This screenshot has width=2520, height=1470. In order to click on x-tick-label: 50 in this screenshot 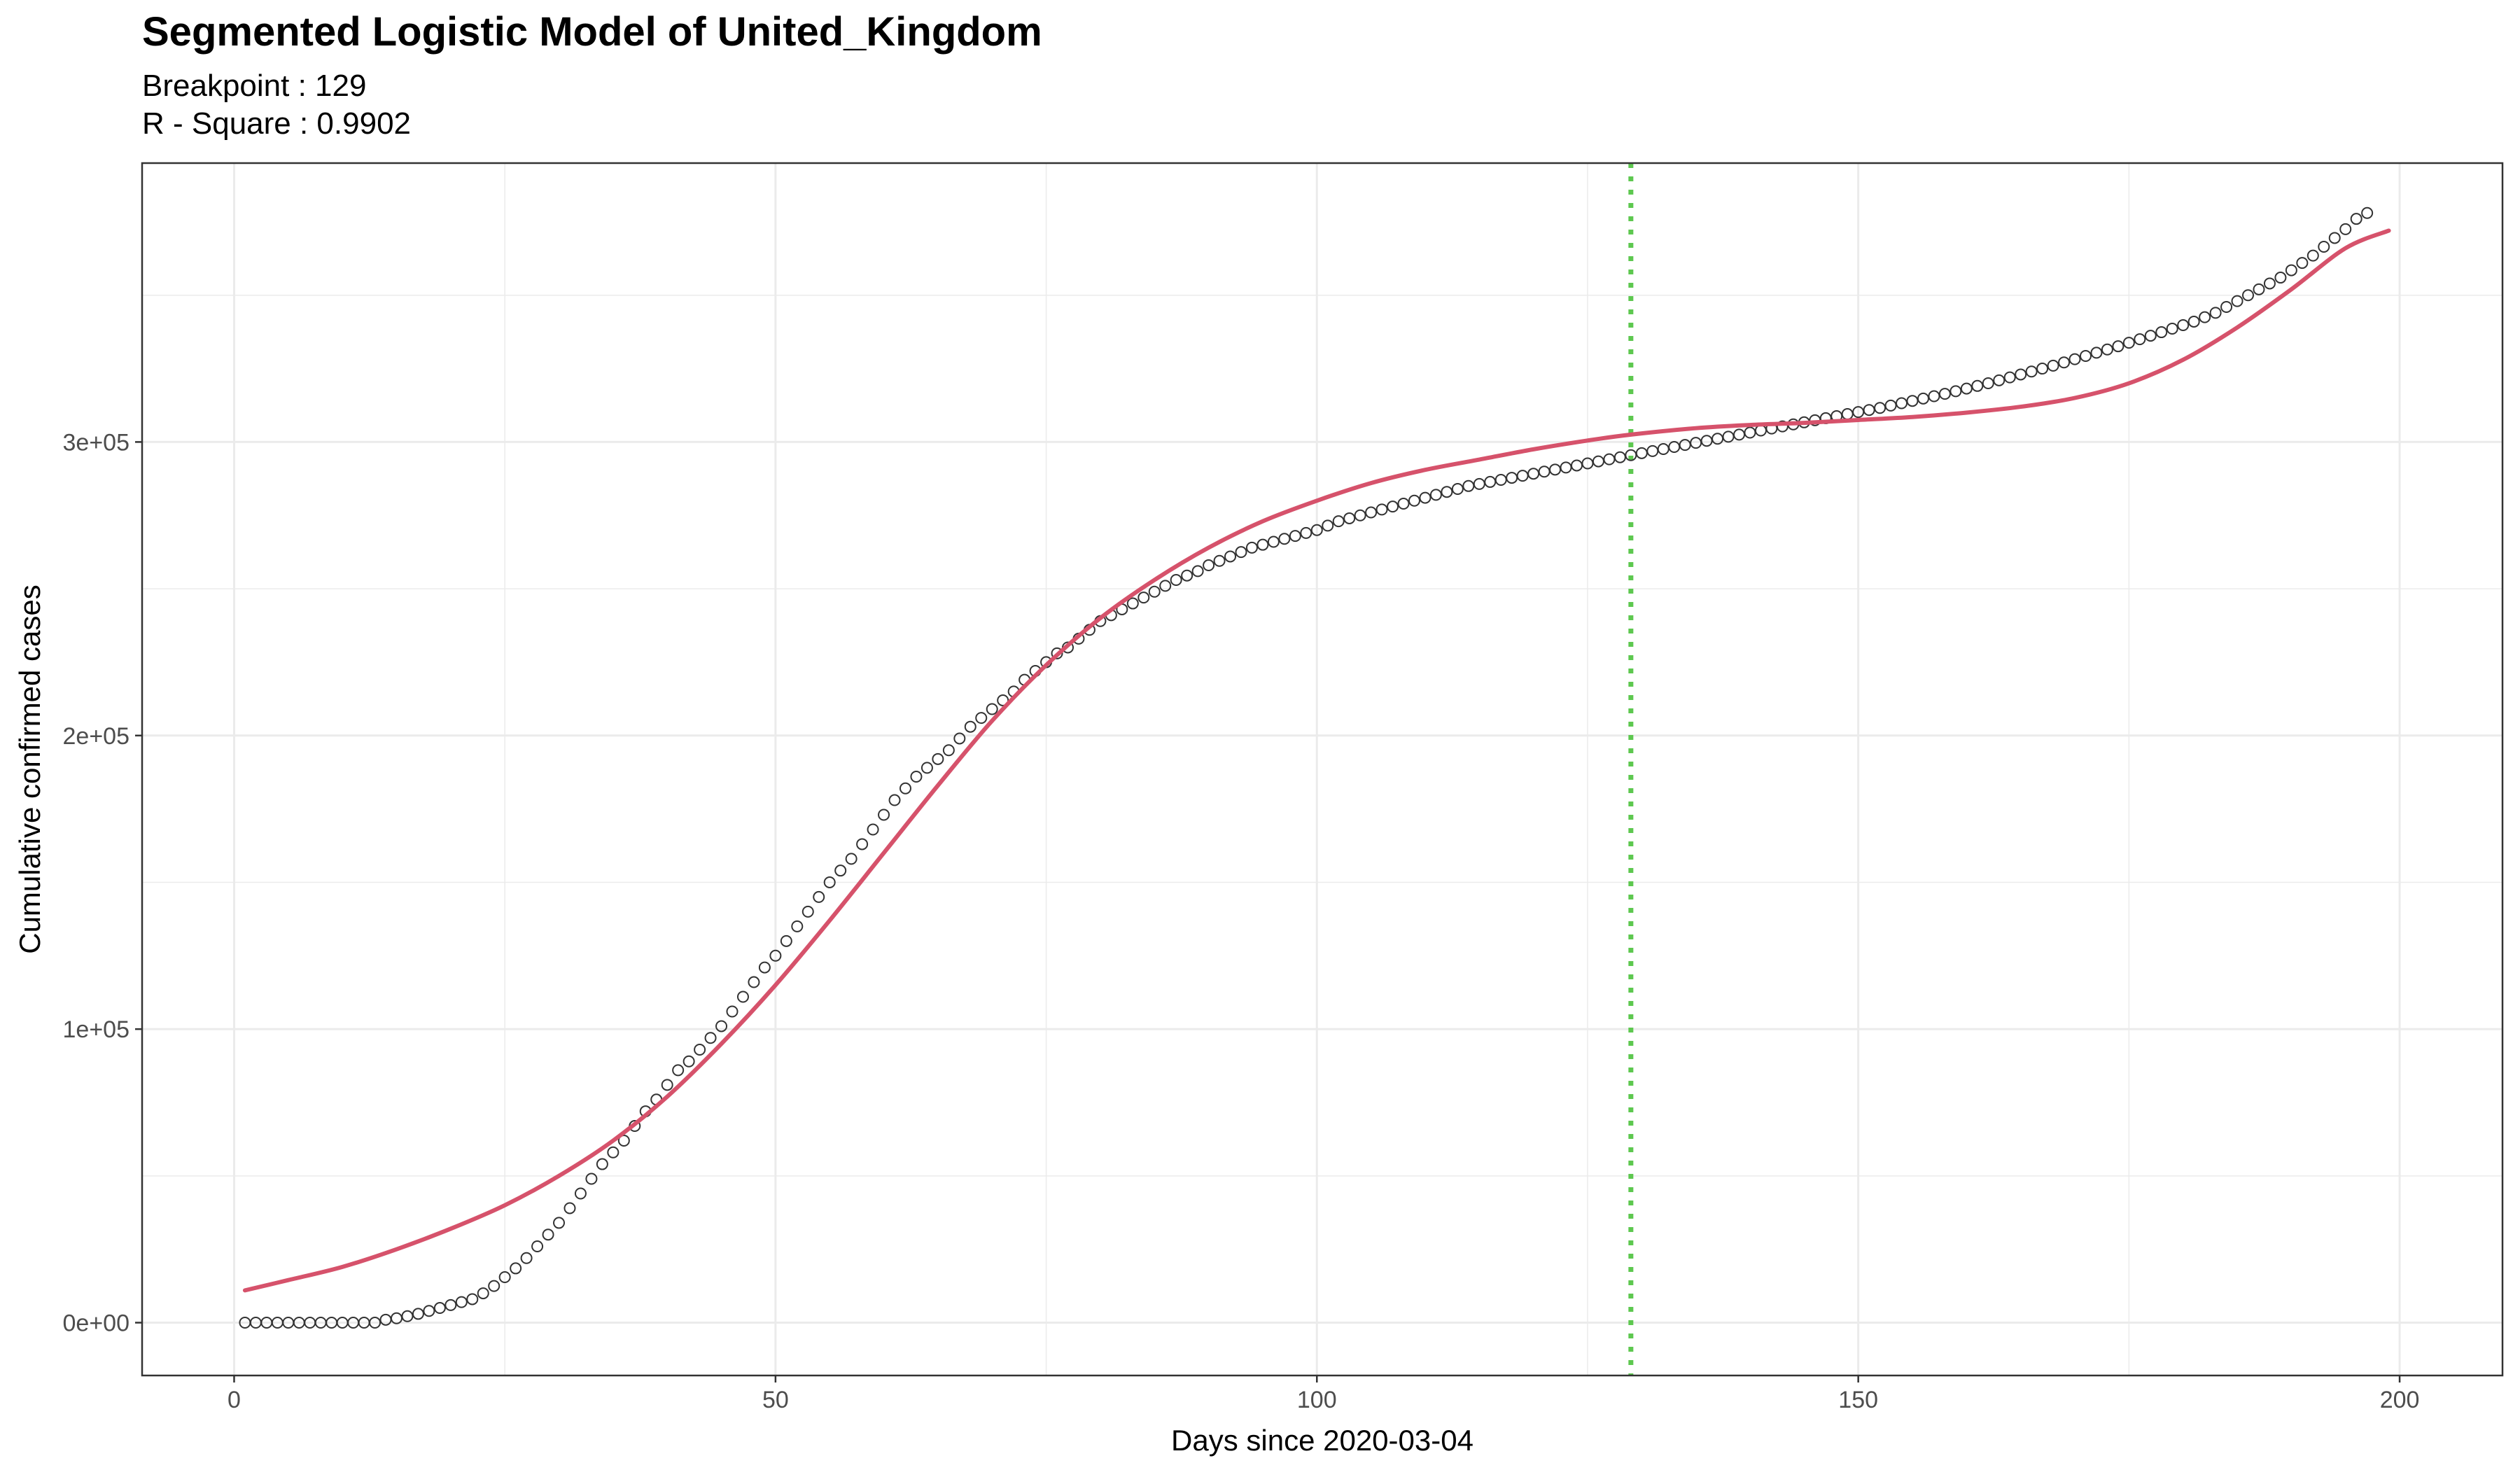, I will do `click(775, 1400)`.